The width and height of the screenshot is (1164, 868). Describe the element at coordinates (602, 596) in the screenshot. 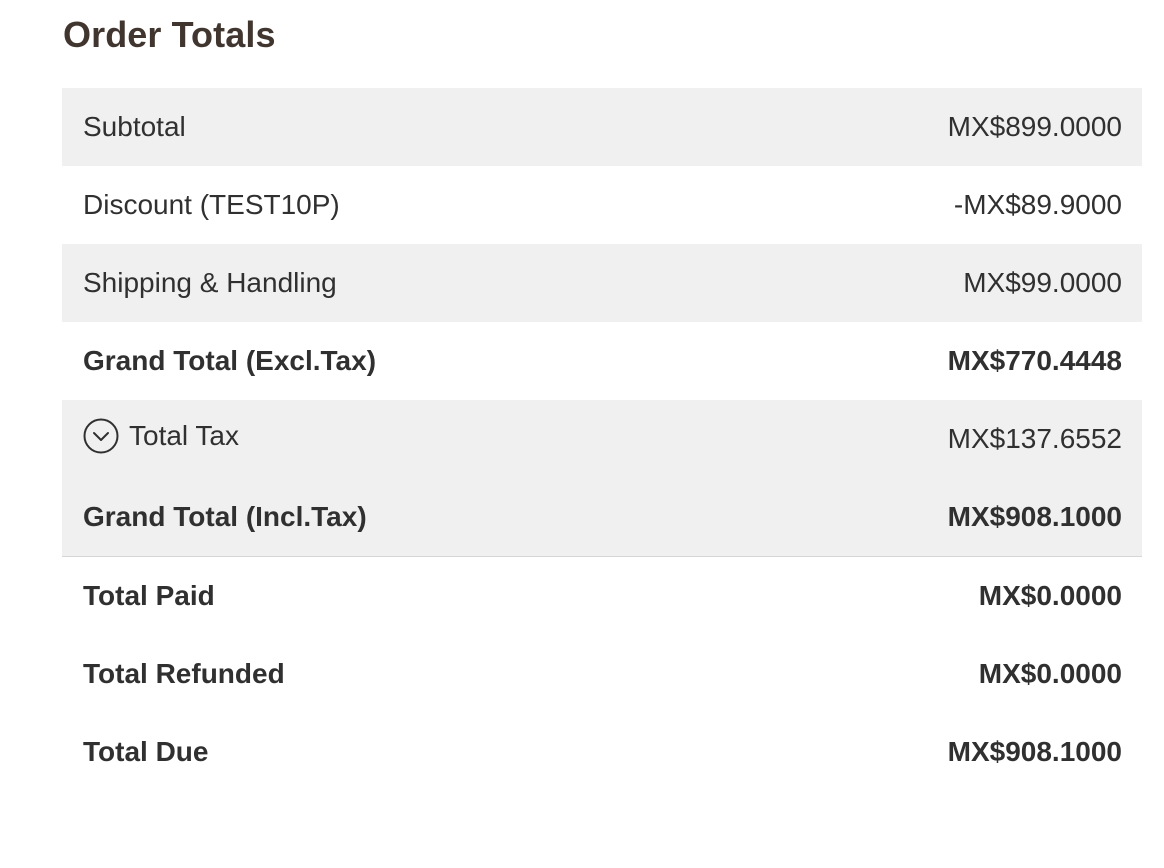

I see `total-paid-row: Total Paid MX$0.0000` at that location.